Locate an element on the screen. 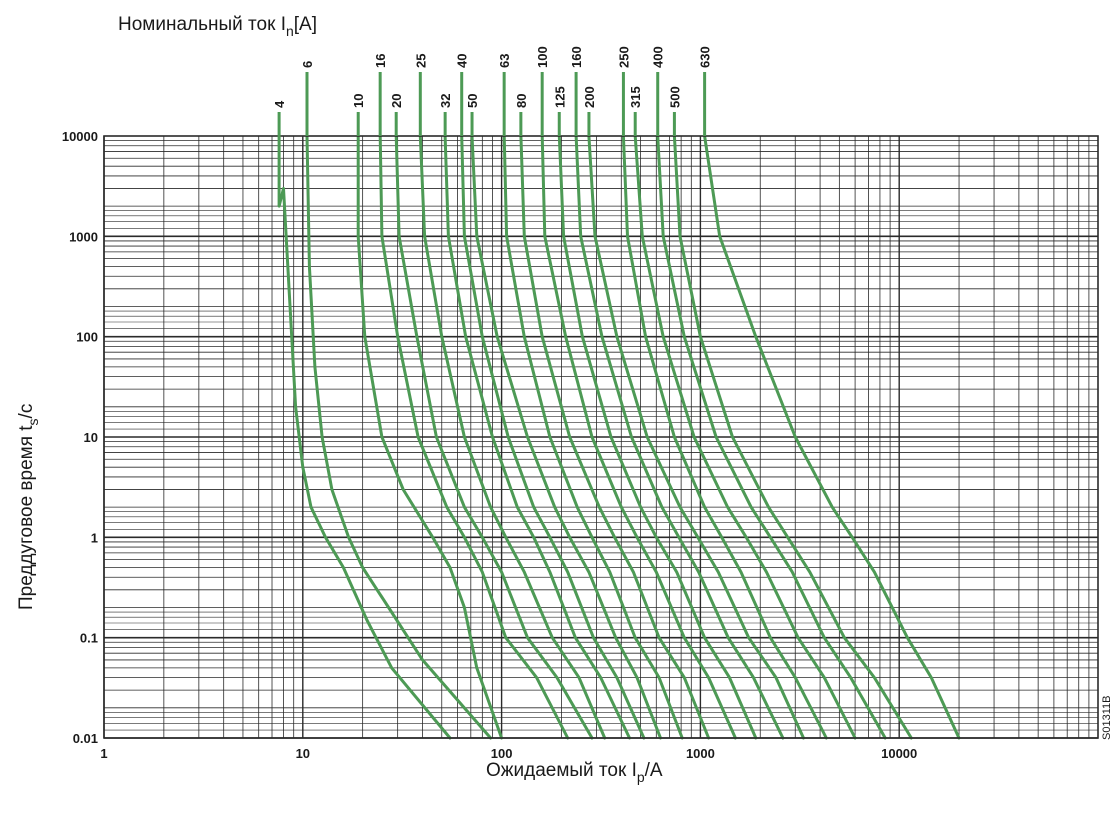  x-tick-label: 10 is located at coordinates (303, 753).